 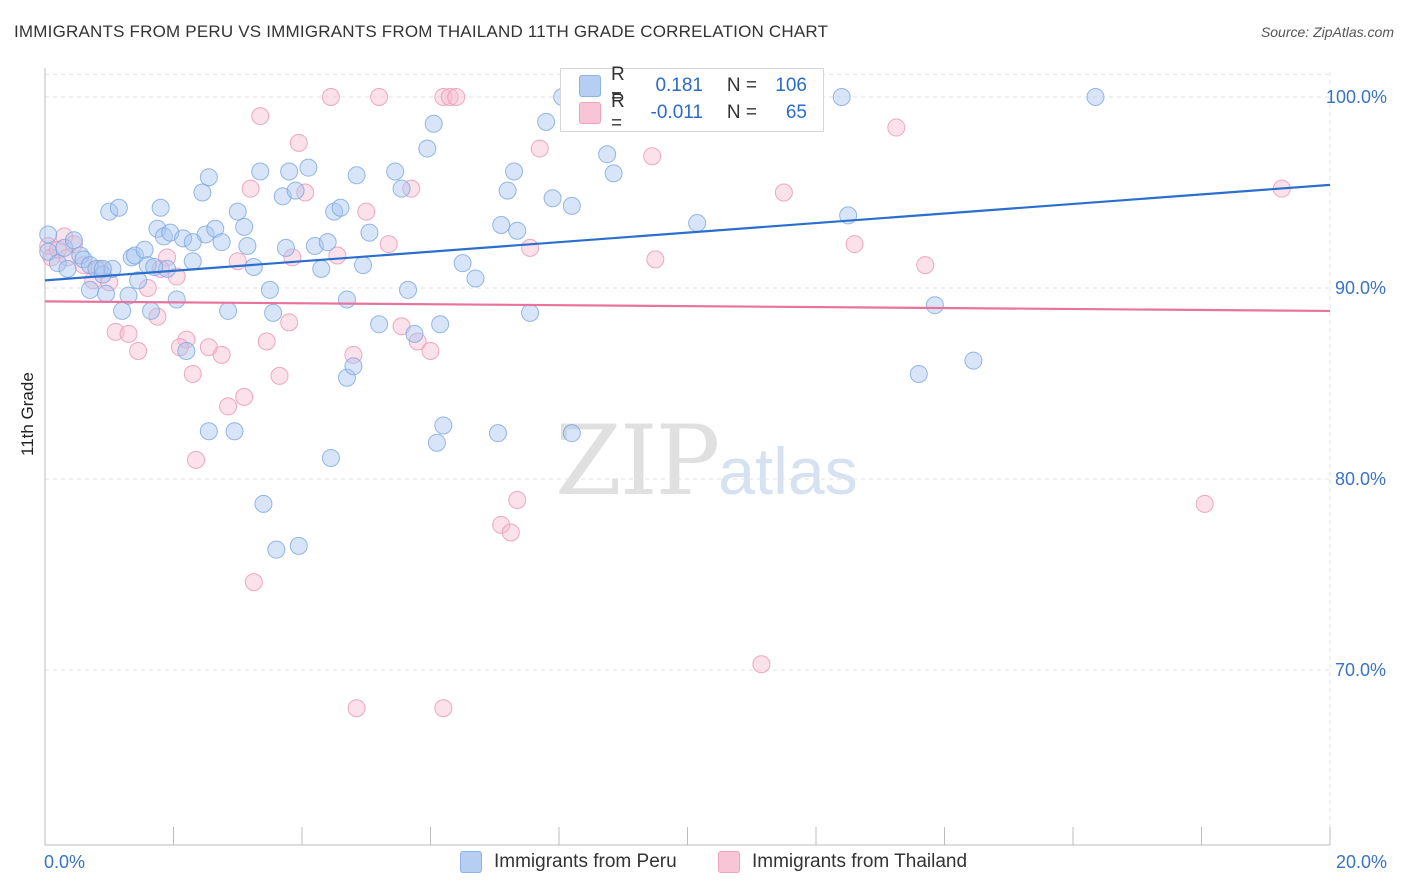 I want to click on peru-n-value: 106, so click(x=791, y=85).